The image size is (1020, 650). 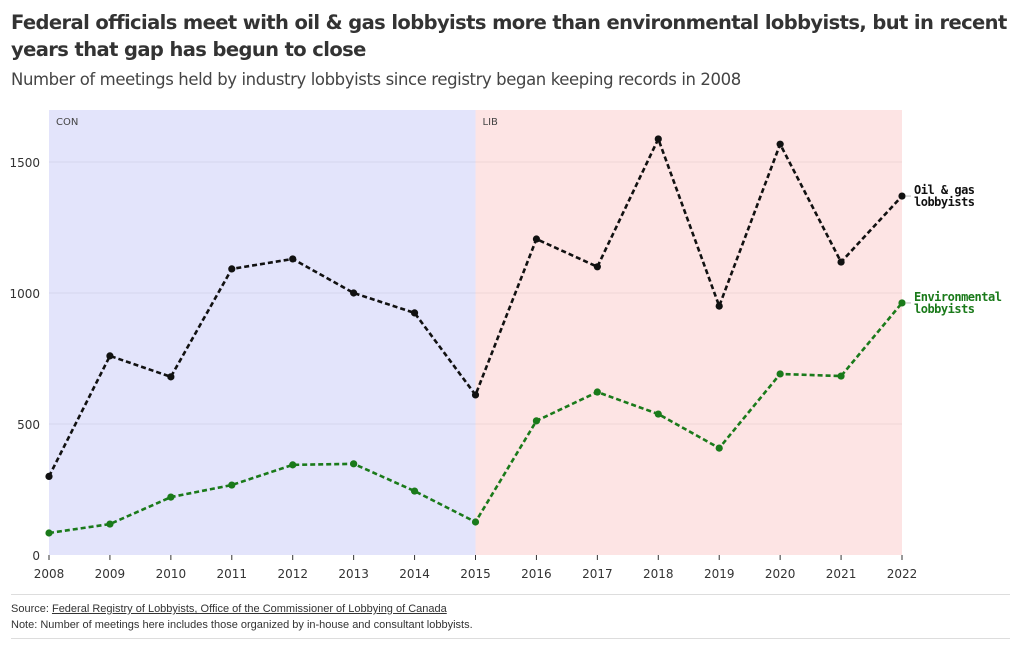 I want to click on data-point-environmental-2013, so click(x=354, y=464).